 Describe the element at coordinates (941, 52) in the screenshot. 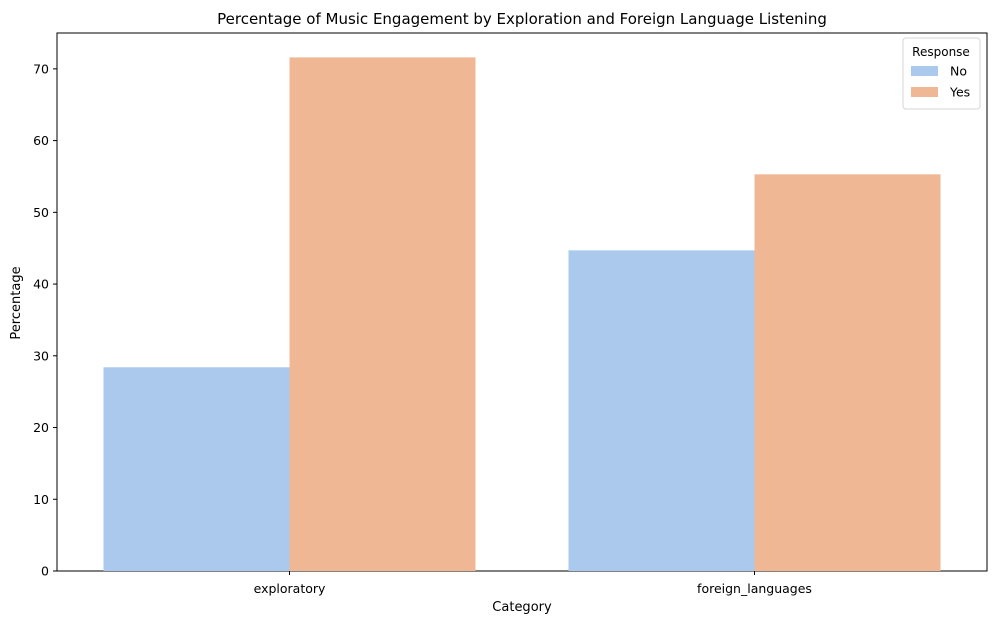

I see `legend-title: Response` at that location.